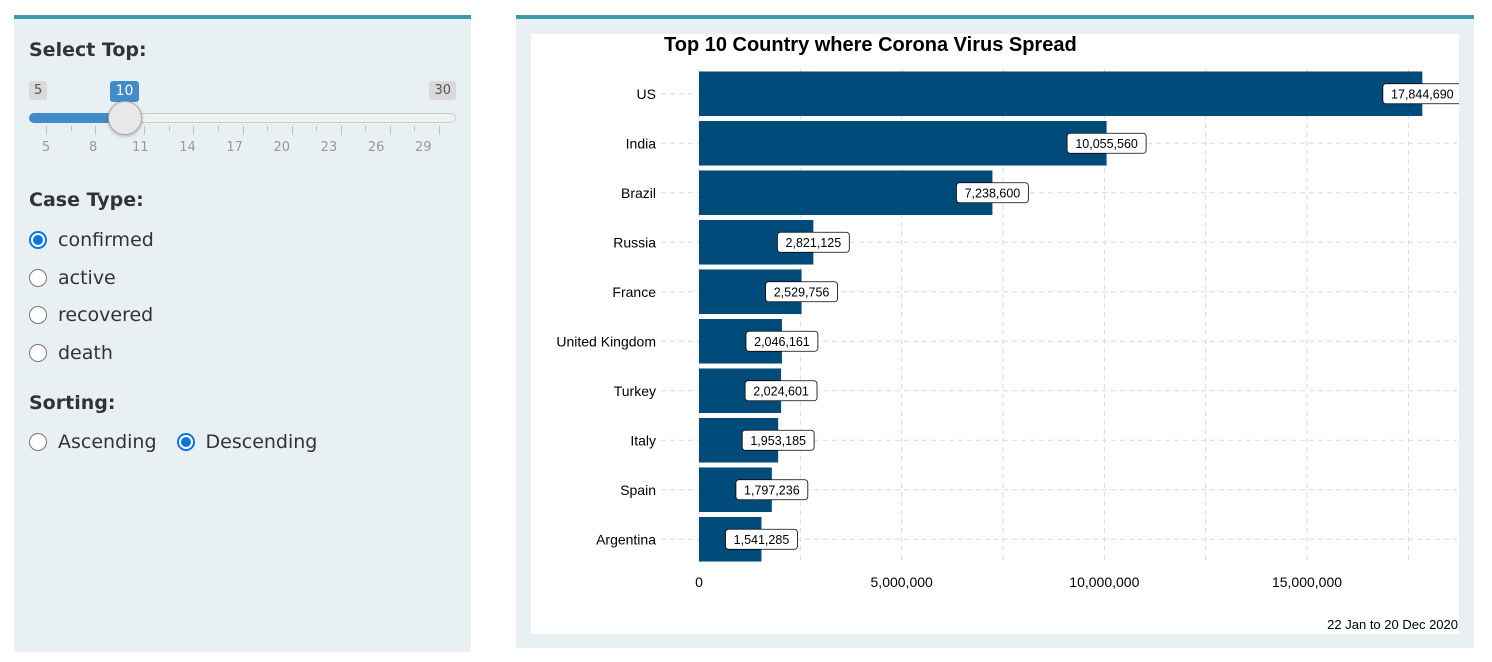 The image size is (1492, 662). I want to click on slider-handle, so click(124, 118).